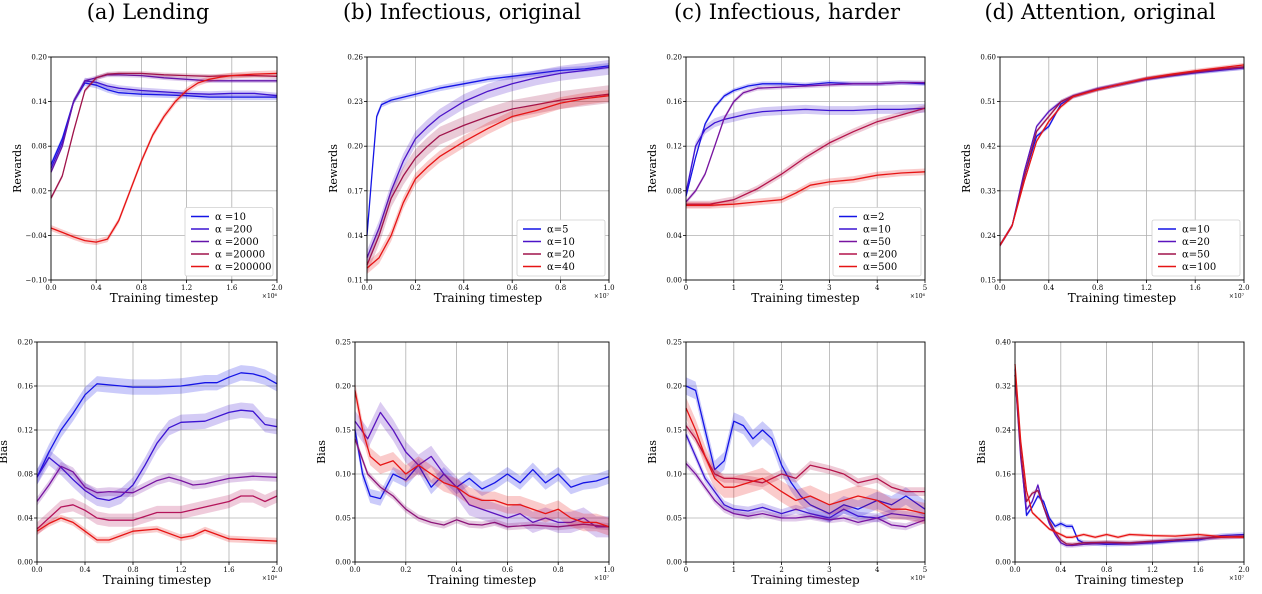 This screenshot has width=1262, height=594. Describe the element at coordinates (674, 102) in the screenshot. I see `y-tick-label: 0.16` at that location.